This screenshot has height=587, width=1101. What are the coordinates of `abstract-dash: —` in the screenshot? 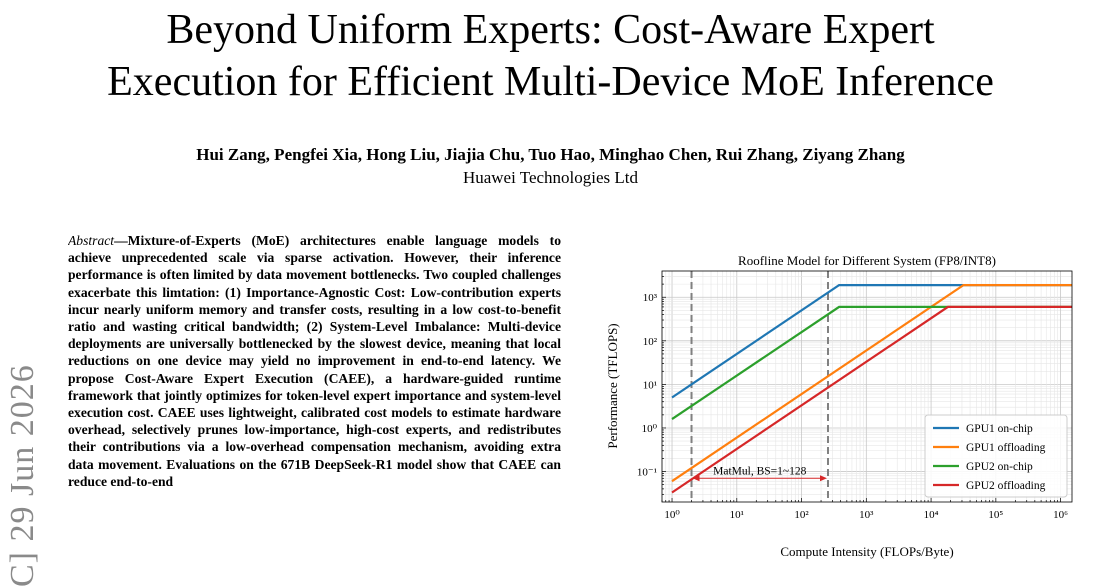 It's located at (121, 240).